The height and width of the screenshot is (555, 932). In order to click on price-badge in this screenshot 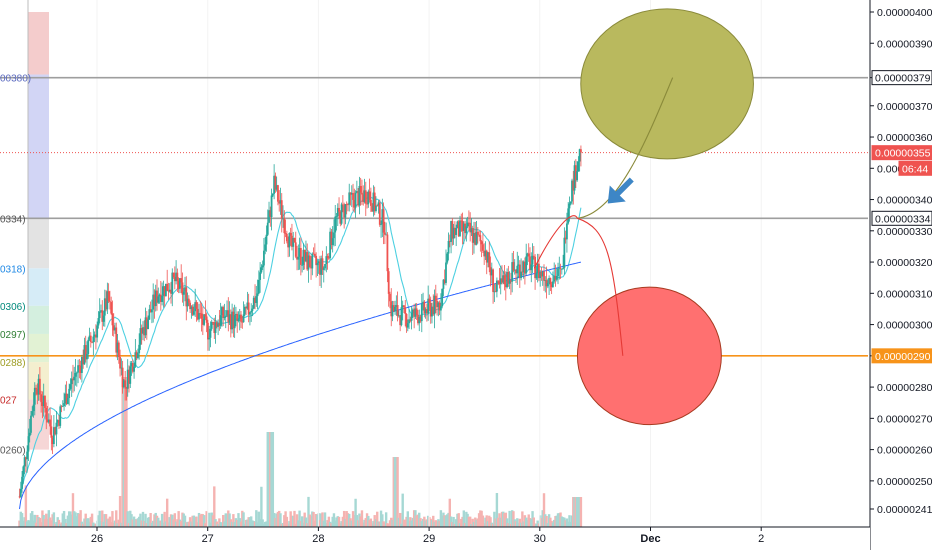, I will do `click(901, 218)`.